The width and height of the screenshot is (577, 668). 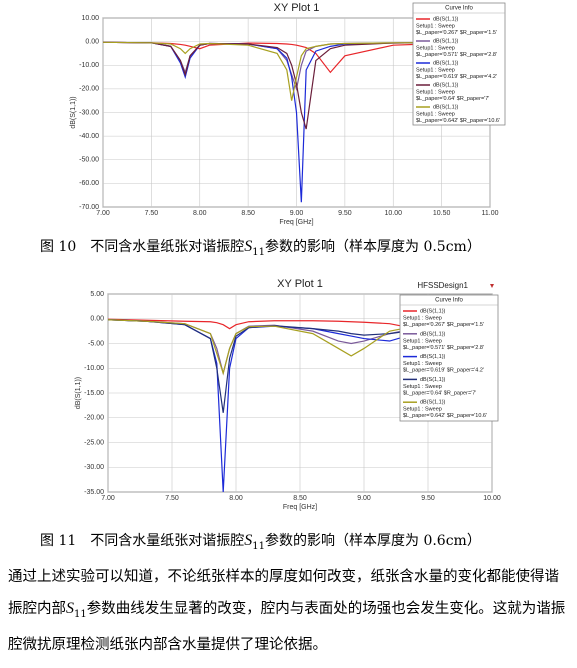 What do you see at coordinates (89, 160) in the screenshot?
I see `y-tick-label: -50.00` at bounding box center [89, 160].